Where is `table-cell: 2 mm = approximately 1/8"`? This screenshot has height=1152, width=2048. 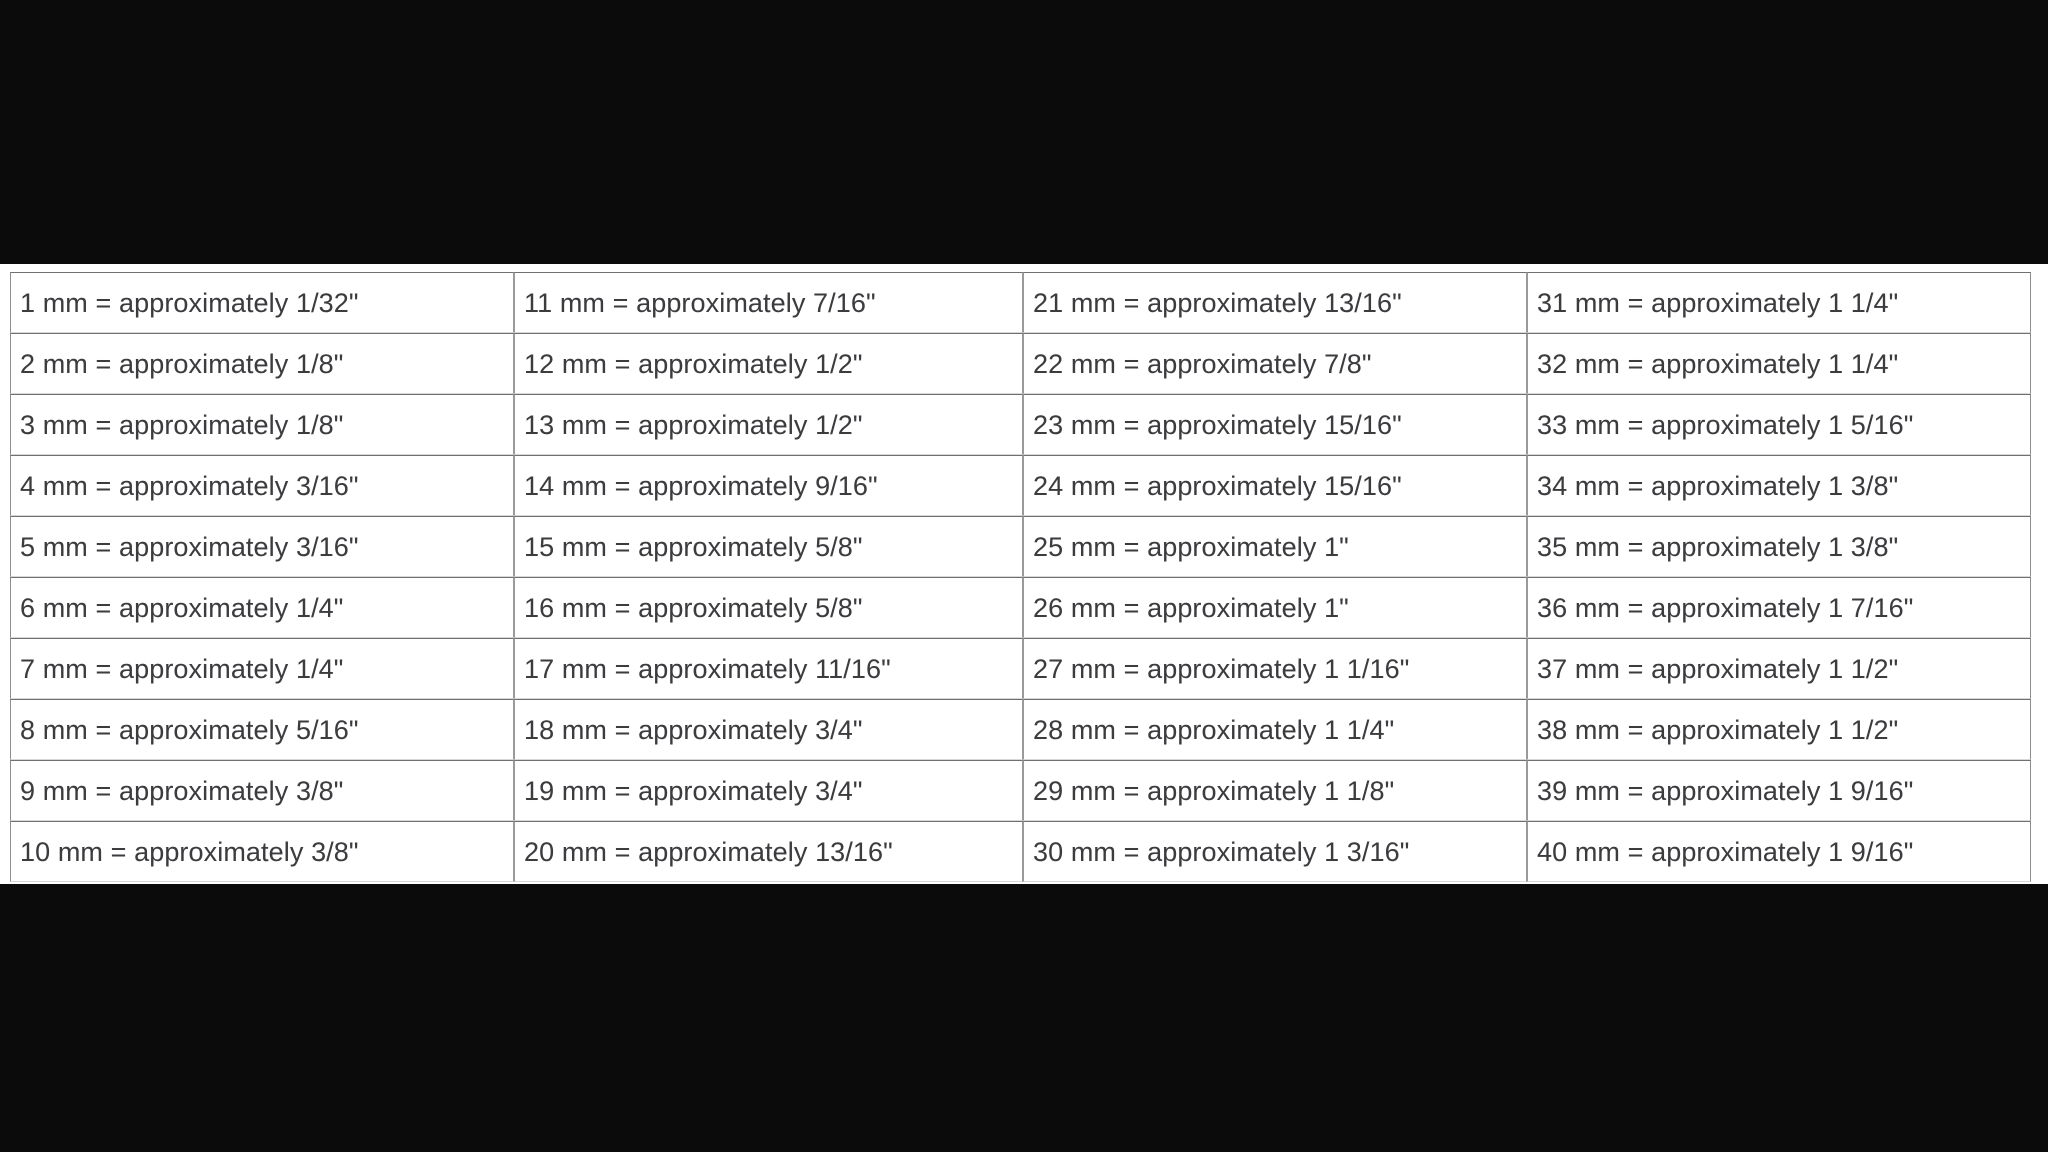 table-cell: 2 mm = approximately 1/8" is located at coordinates (262, 363).